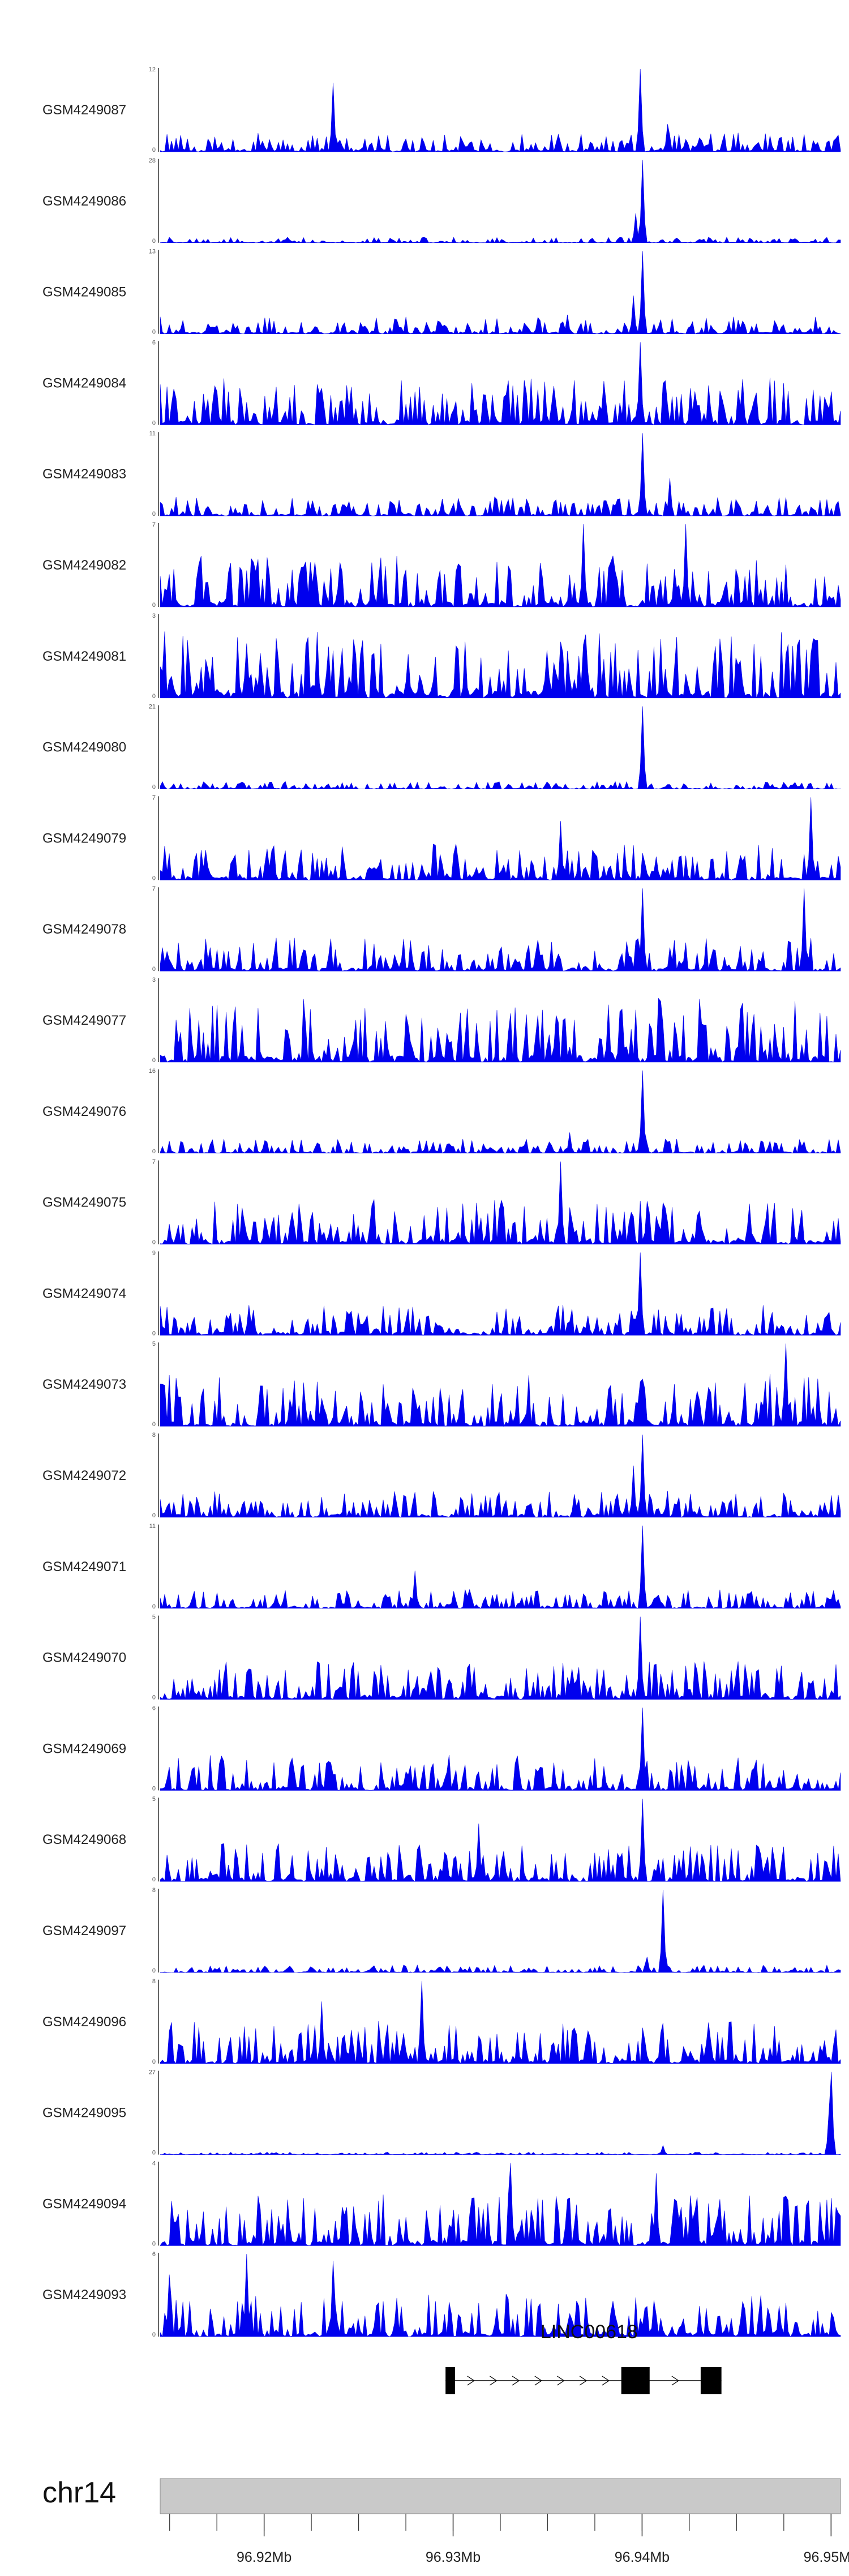 This screenshot has width=849, height=2576. What do you see at coordinates (84, 1475) in the screenshot?
I see `track-label: GSM4249072` at bounding box center [84, 1475].